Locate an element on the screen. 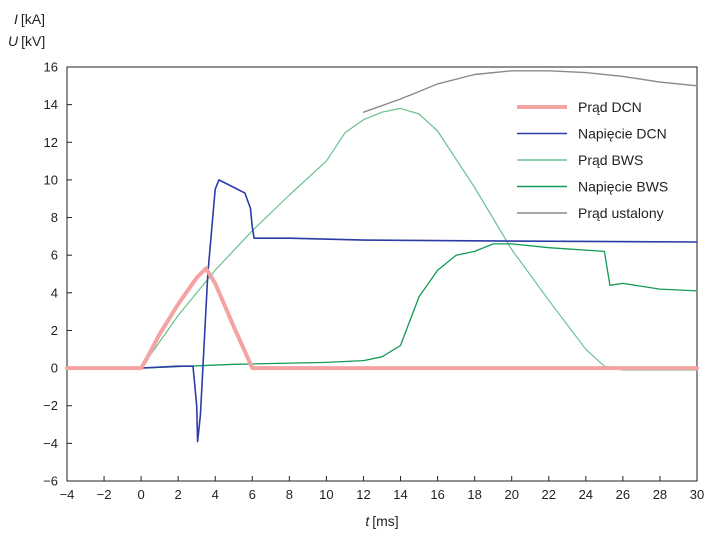 The image size is (708, 533). y-tick-label: −4 is located at coordinates (50, 443).